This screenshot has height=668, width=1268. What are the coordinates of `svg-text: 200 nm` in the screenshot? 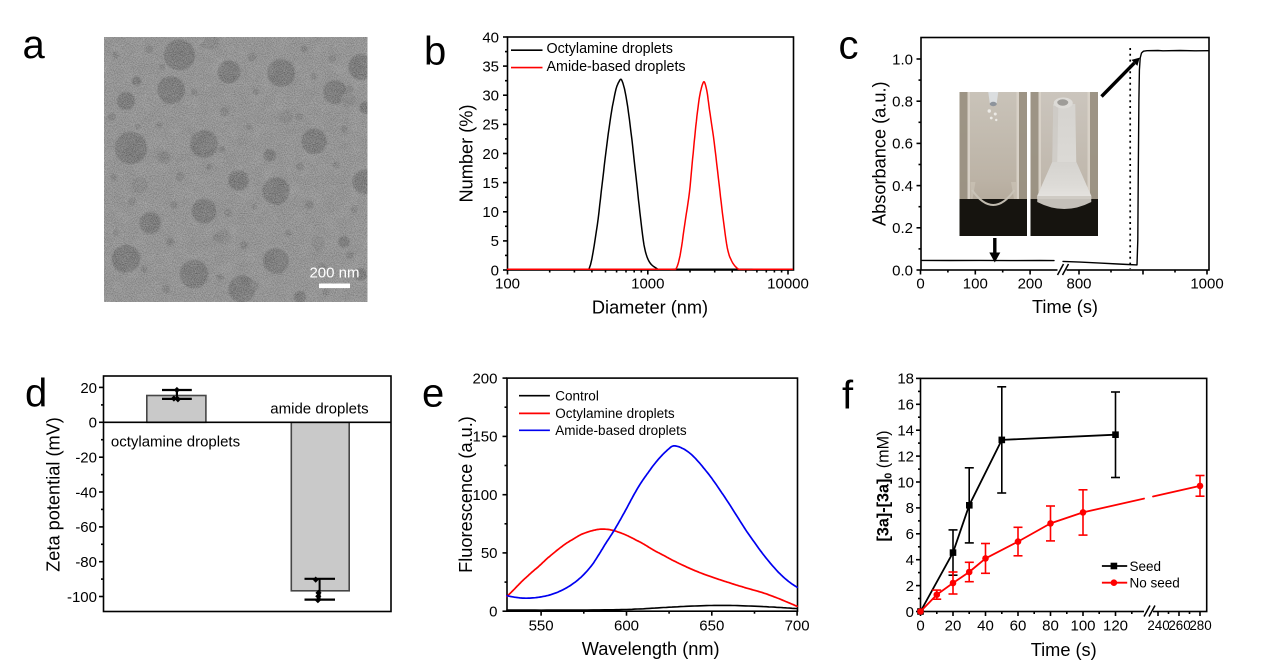 It's located at (334, 273).